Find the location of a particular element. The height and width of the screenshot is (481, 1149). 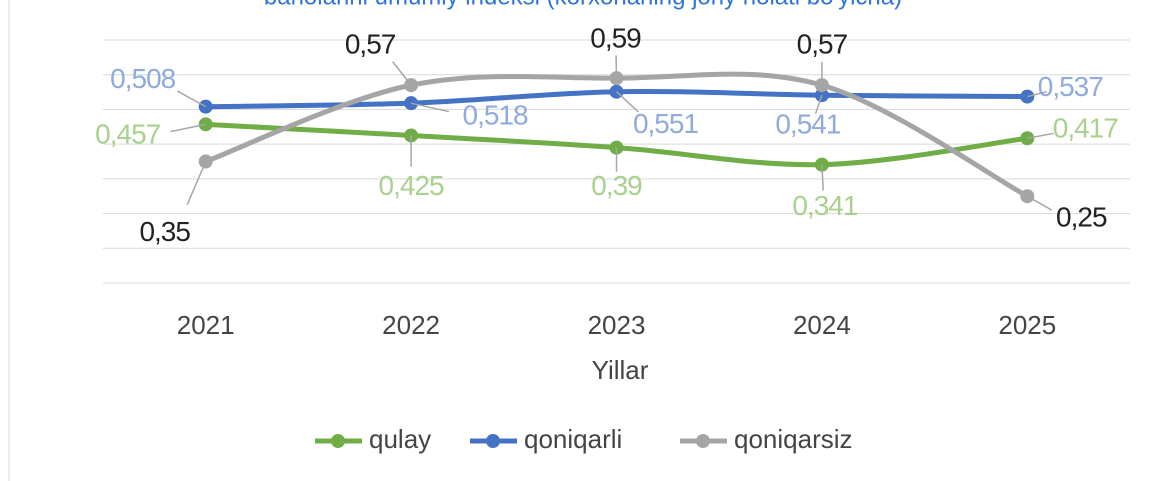

data-label: 0,518 is located at coordinates (495, 115).